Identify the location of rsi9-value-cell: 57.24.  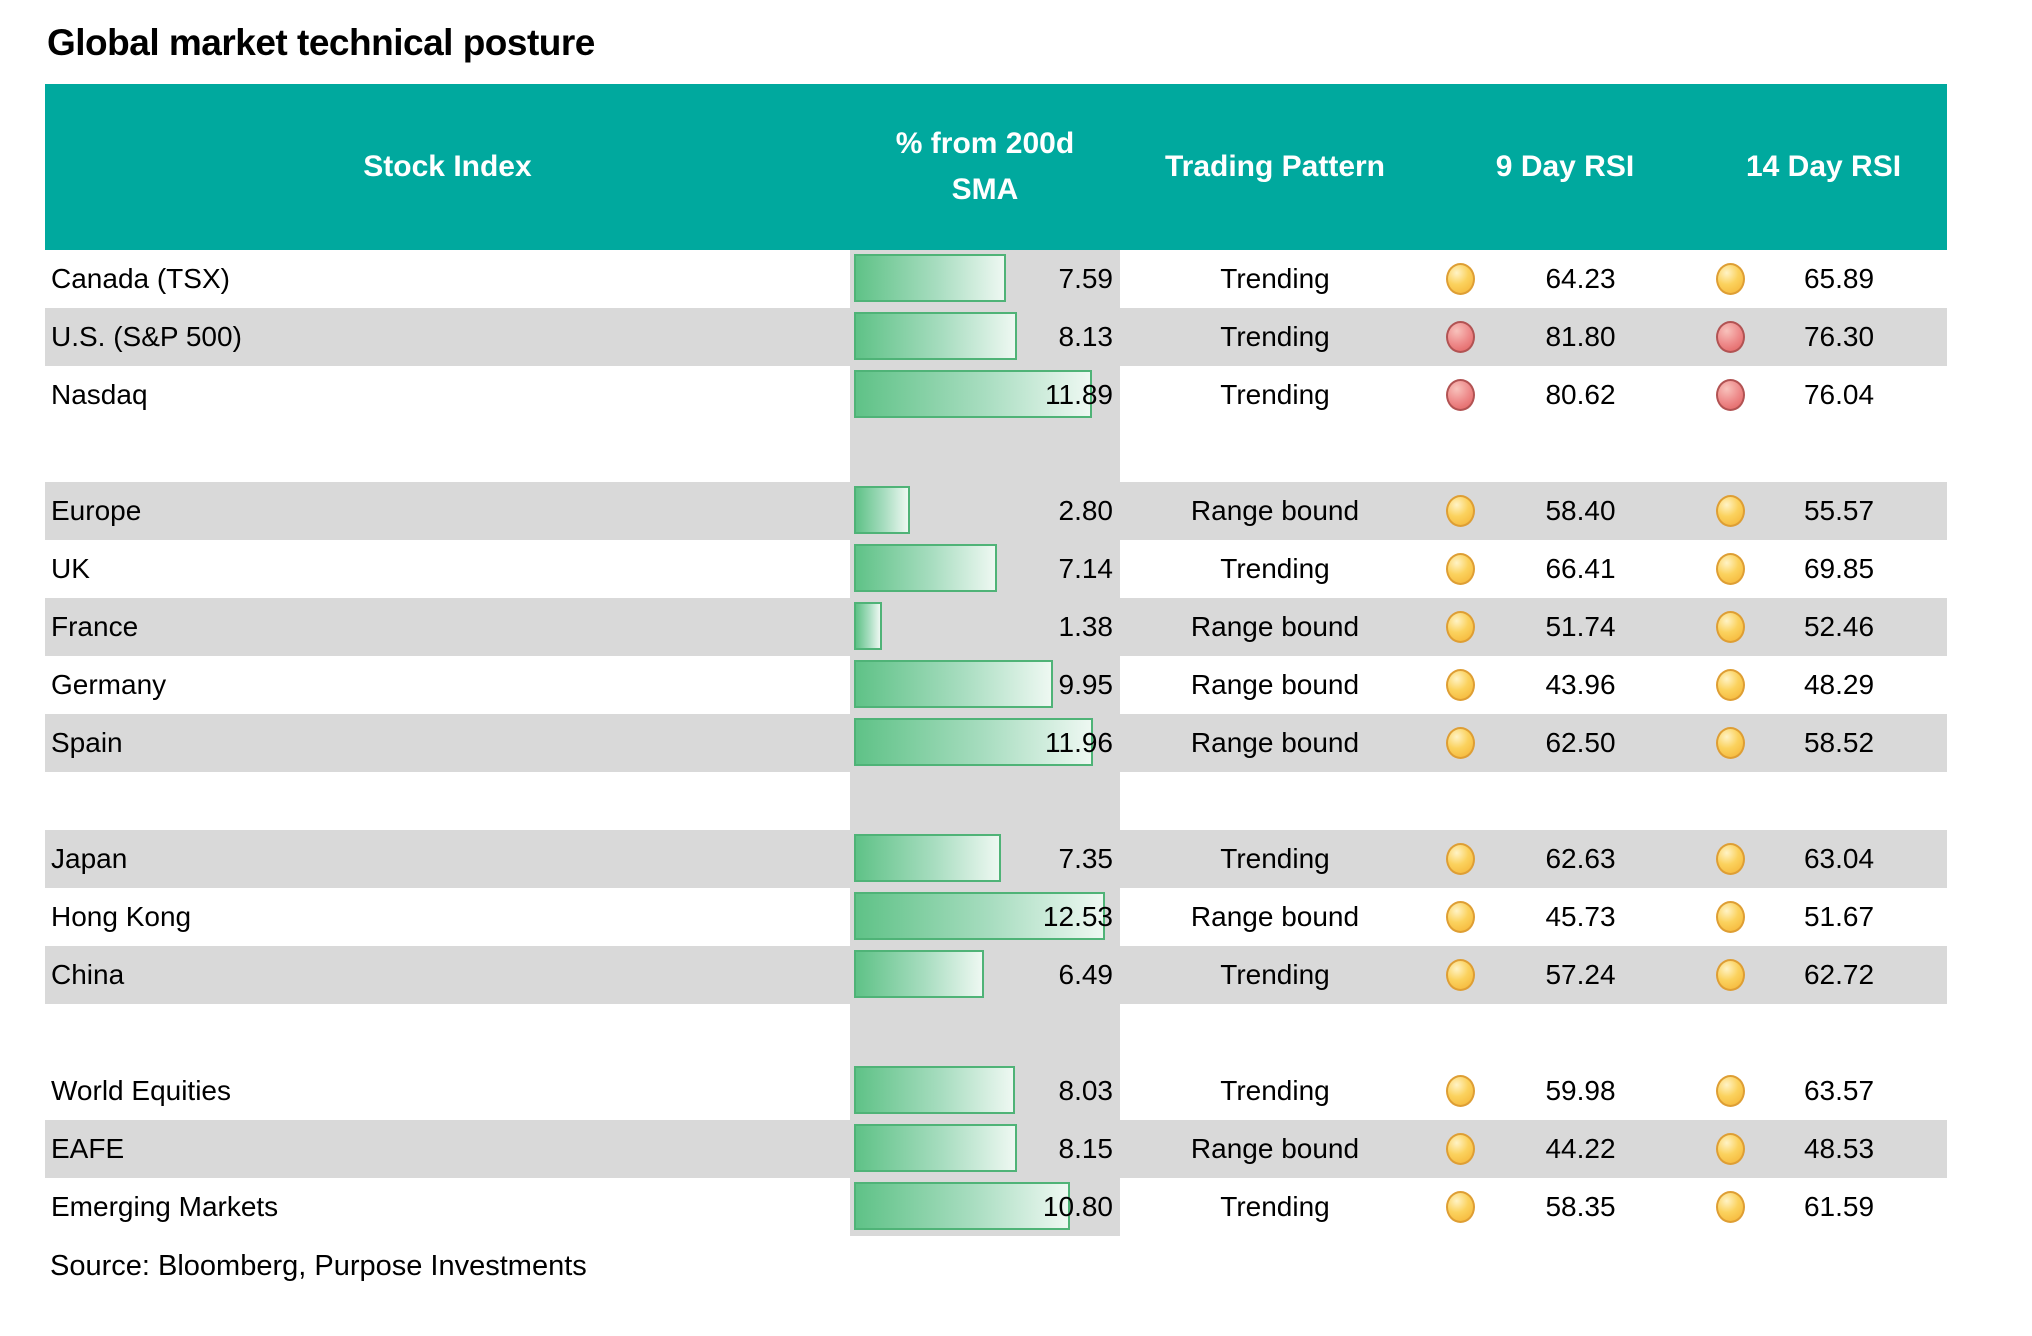
(1565, 975).